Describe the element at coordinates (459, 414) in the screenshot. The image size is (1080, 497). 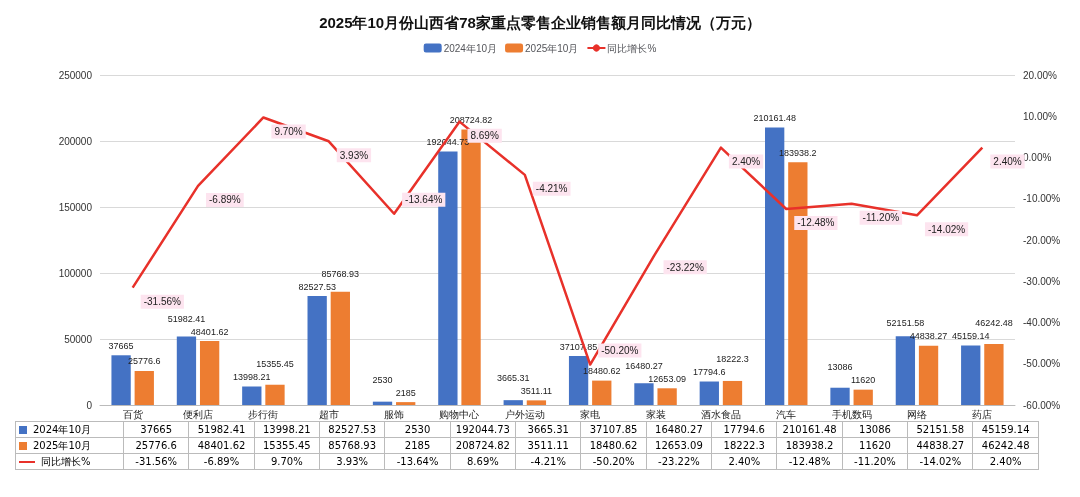
I see `x-tick-label: 购物中心` at that location.